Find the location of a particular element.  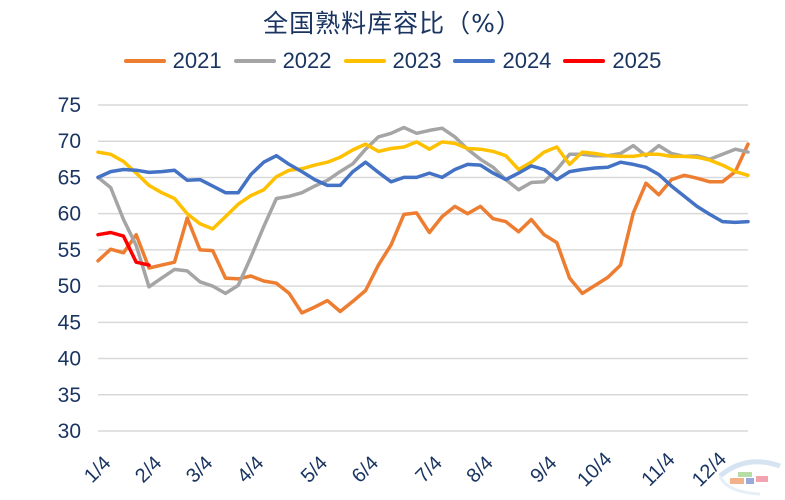

y-tick-label: 50 is located at coordinates (69, 286).